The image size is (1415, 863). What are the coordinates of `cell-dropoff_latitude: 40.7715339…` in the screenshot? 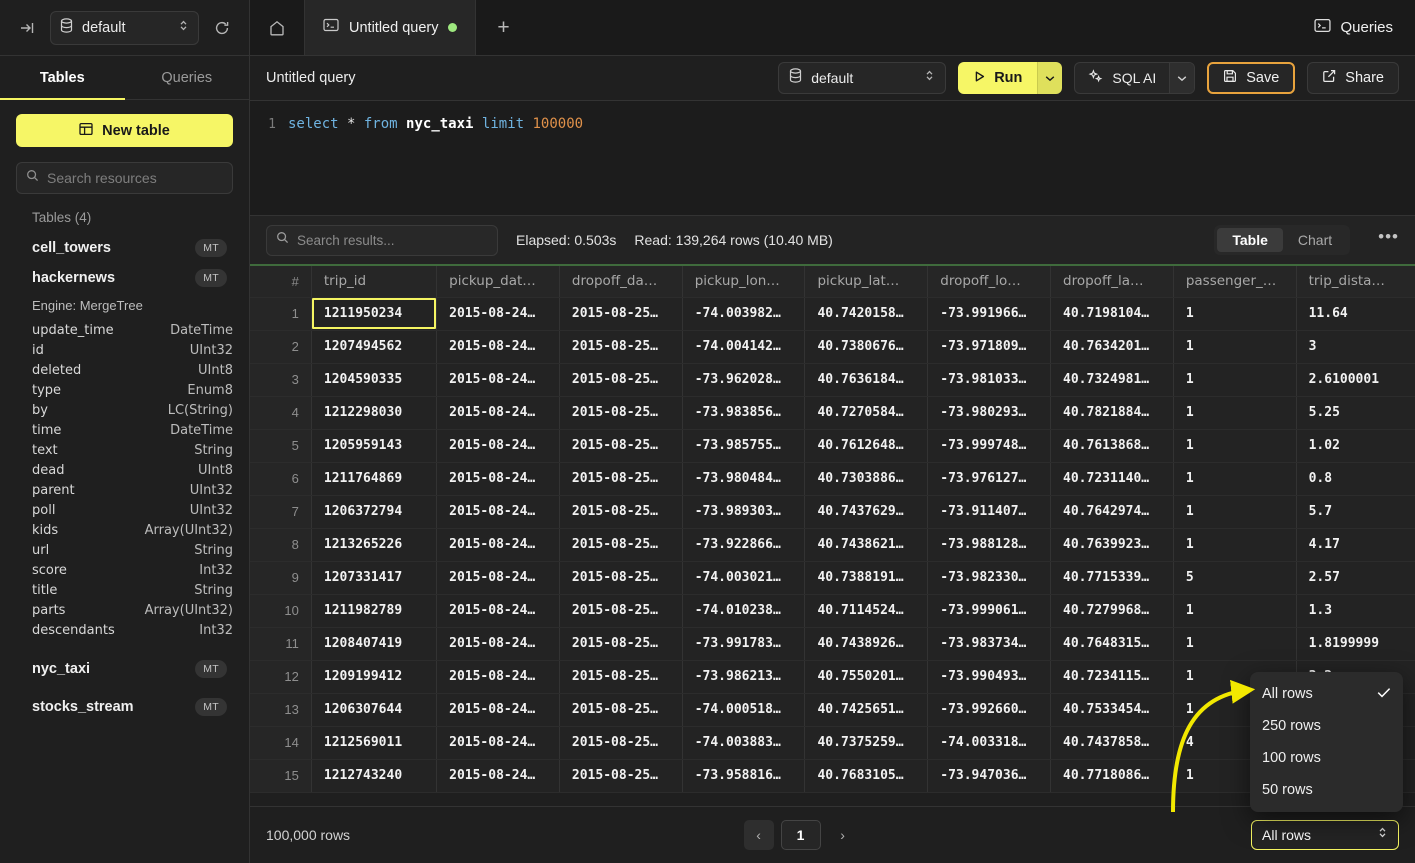 It's located at (1112, 578).